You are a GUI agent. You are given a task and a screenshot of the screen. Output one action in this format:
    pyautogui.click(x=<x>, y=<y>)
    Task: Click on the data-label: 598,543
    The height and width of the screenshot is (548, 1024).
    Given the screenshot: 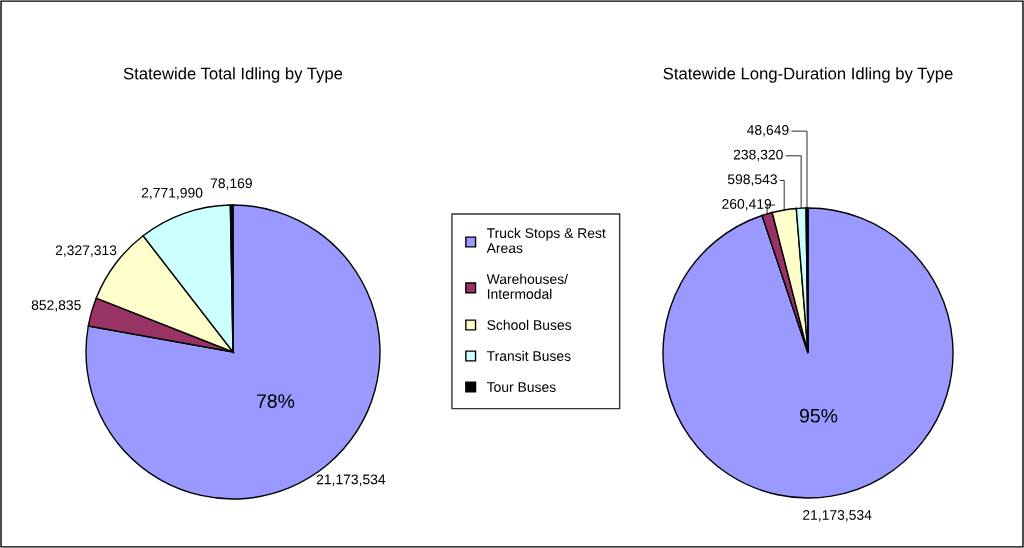 What is the action you would take?
    pyautogui.click(x=752, y=180)
    